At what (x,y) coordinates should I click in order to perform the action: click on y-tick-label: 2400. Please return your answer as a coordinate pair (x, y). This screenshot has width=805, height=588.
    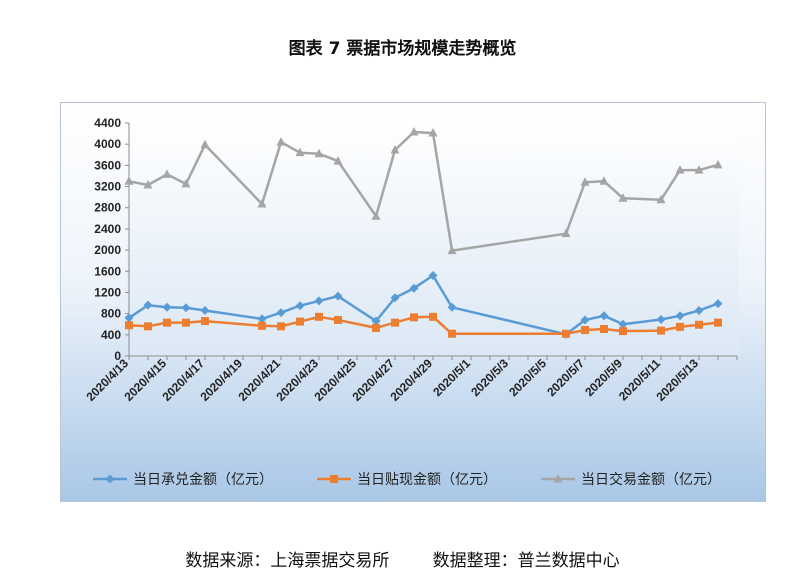
    Looking at the image, I should click on (107, 229).